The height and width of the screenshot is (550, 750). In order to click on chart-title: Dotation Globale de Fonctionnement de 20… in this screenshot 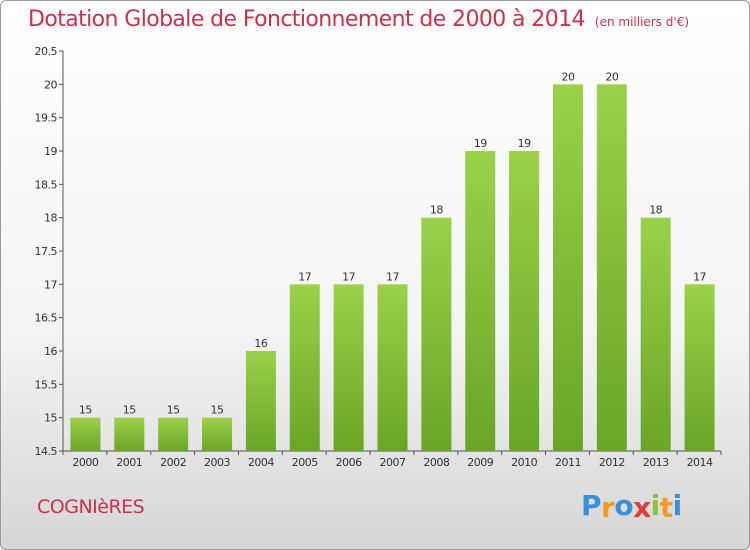, I will do `click(358, 19)`.